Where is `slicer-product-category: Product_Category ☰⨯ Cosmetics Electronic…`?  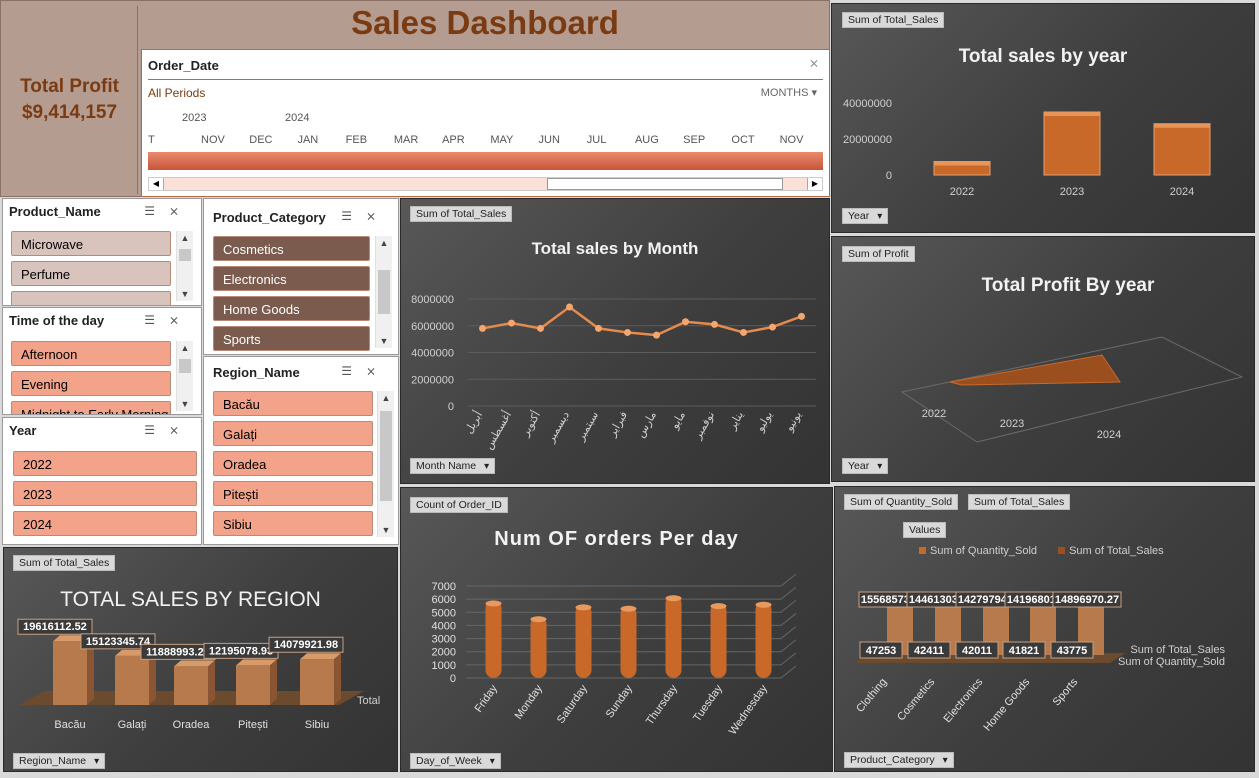
slicer-product-category: Product_Category ☰⨯ Cosmetics Electronic… is located at coordinates (301, 276).